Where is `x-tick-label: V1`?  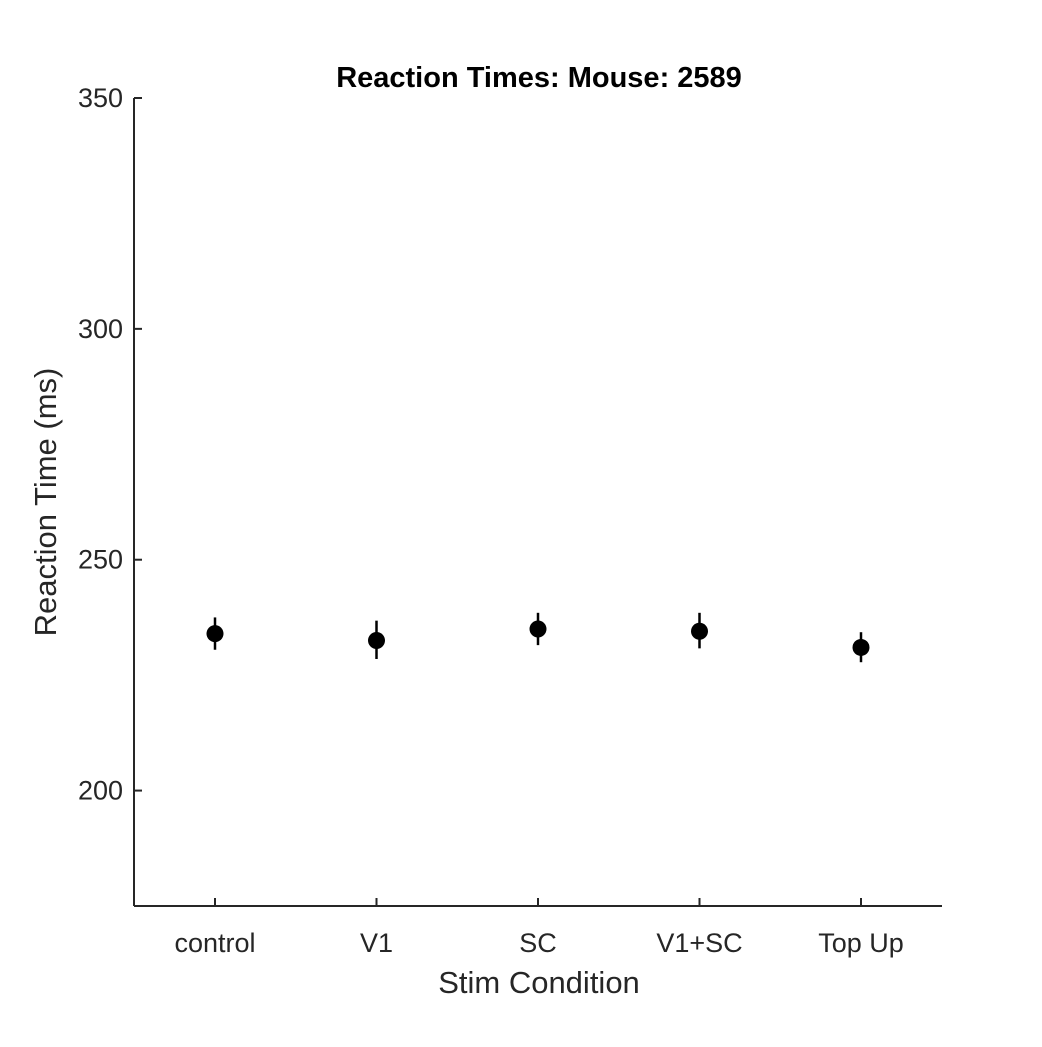 x-tick-label: V1 is located at coordinates (376, 943).